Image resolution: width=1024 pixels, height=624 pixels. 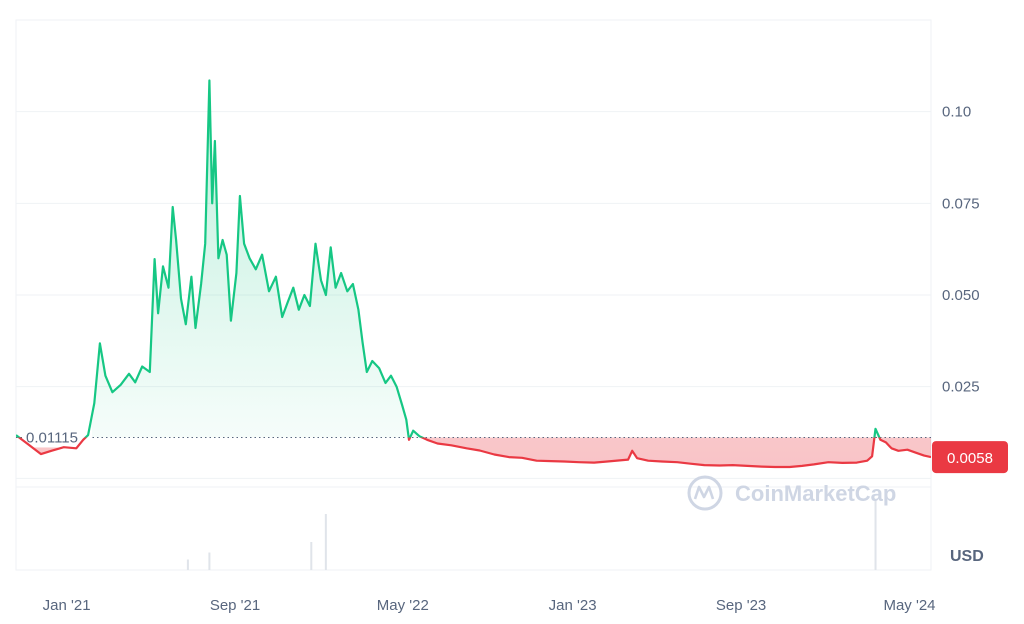 What do you see at coordinates (961, 387) in the screenshot?
I see `y-tick-label: 0.025` at bounding box center [961, 387].